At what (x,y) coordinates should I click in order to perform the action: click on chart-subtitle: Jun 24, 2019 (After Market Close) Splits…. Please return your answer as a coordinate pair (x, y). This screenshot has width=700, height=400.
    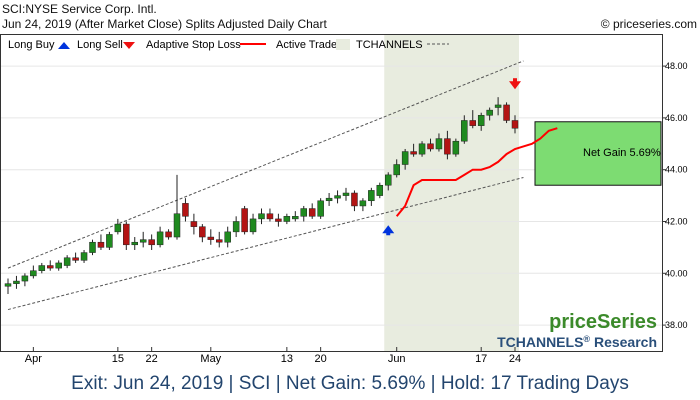
    Looking at the image, I should click on (164, 24).